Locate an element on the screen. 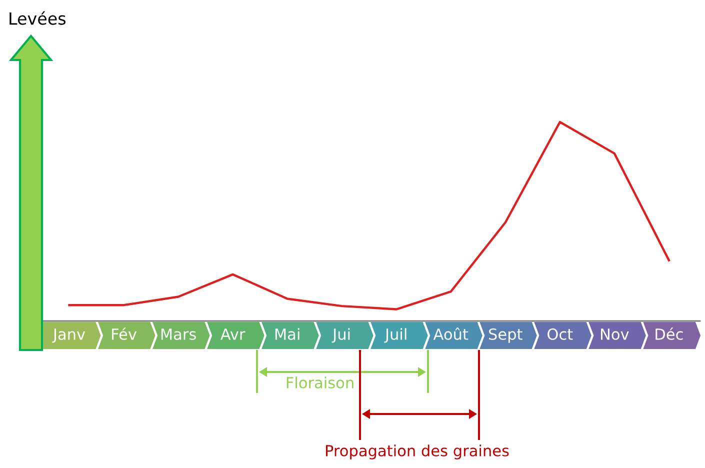 Image resolution: width=705 pixels, height=468 pixels. text: Levées is located at coordinates (38, 18).